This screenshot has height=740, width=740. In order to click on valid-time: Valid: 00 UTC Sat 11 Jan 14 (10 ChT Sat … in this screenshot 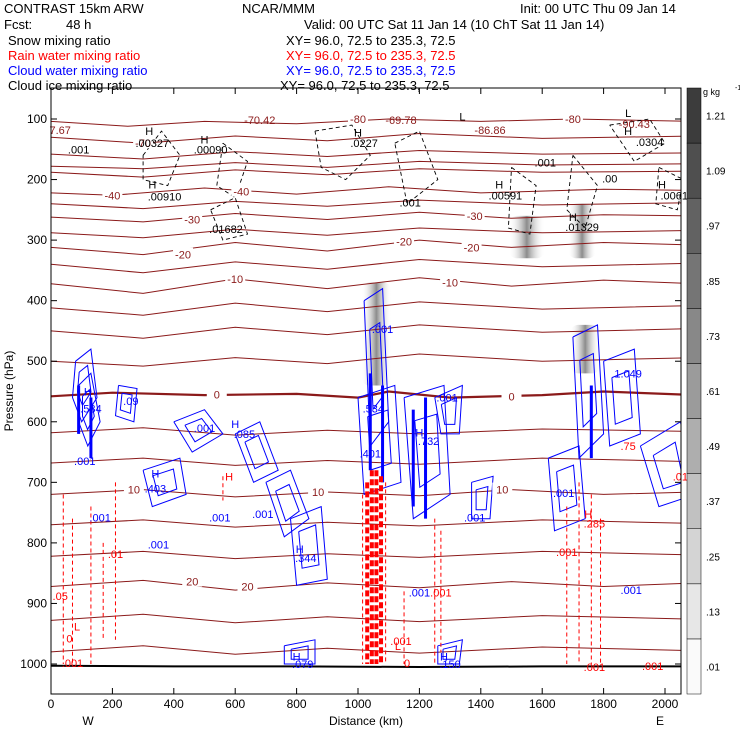, I will do `click(454, 24)`.